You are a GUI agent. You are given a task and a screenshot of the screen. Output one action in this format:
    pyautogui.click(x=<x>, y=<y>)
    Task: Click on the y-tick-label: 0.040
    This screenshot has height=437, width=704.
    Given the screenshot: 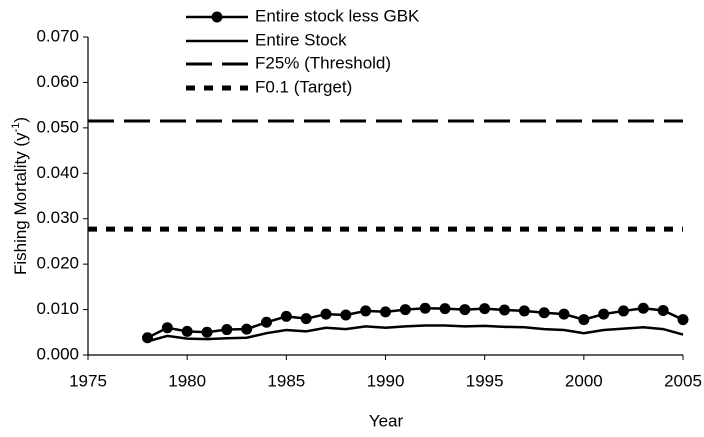 What is the action you would take?
    pyautogui.click(x=57, y=172)
    